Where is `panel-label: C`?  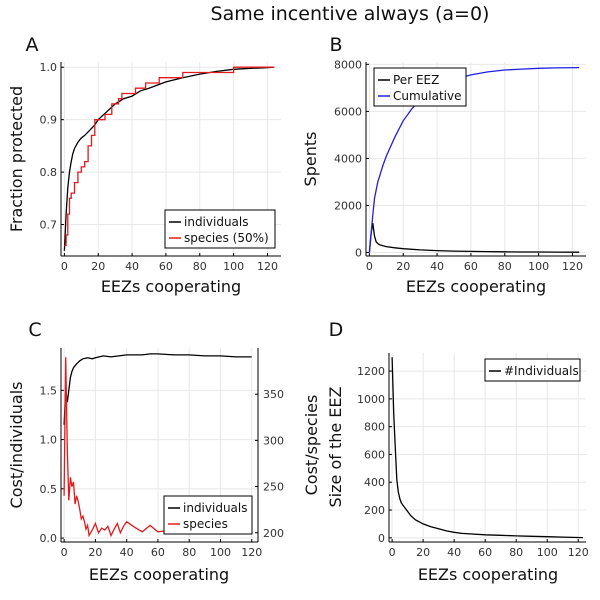
panel-label: C is located at coordinates (34, 330).